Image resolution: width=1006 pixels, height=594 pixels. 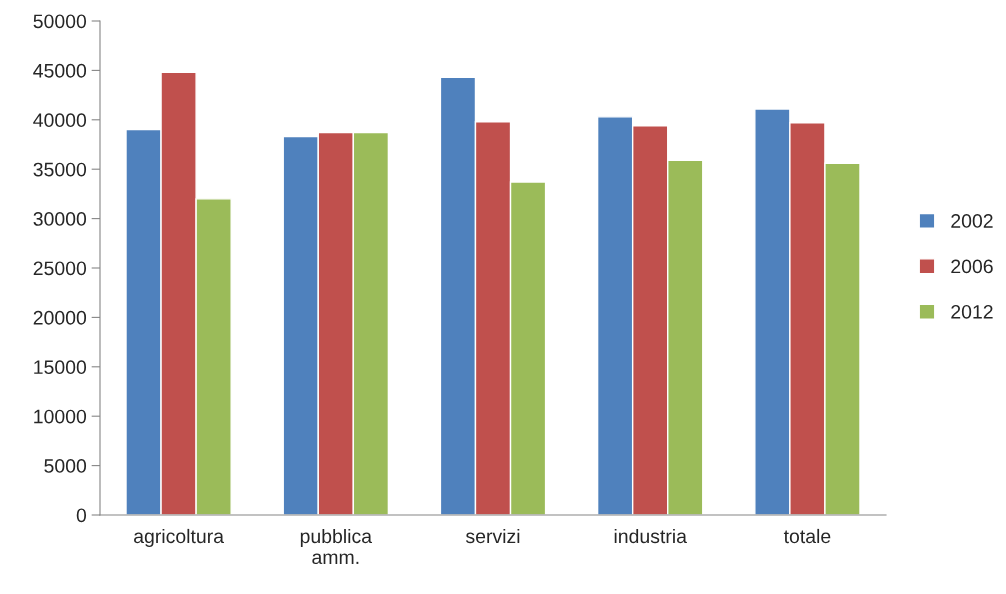 What do you see at coordinates (650, 536) in the screenshot?
I see `x-tick-label: industria` at bounding box center [650, 536].